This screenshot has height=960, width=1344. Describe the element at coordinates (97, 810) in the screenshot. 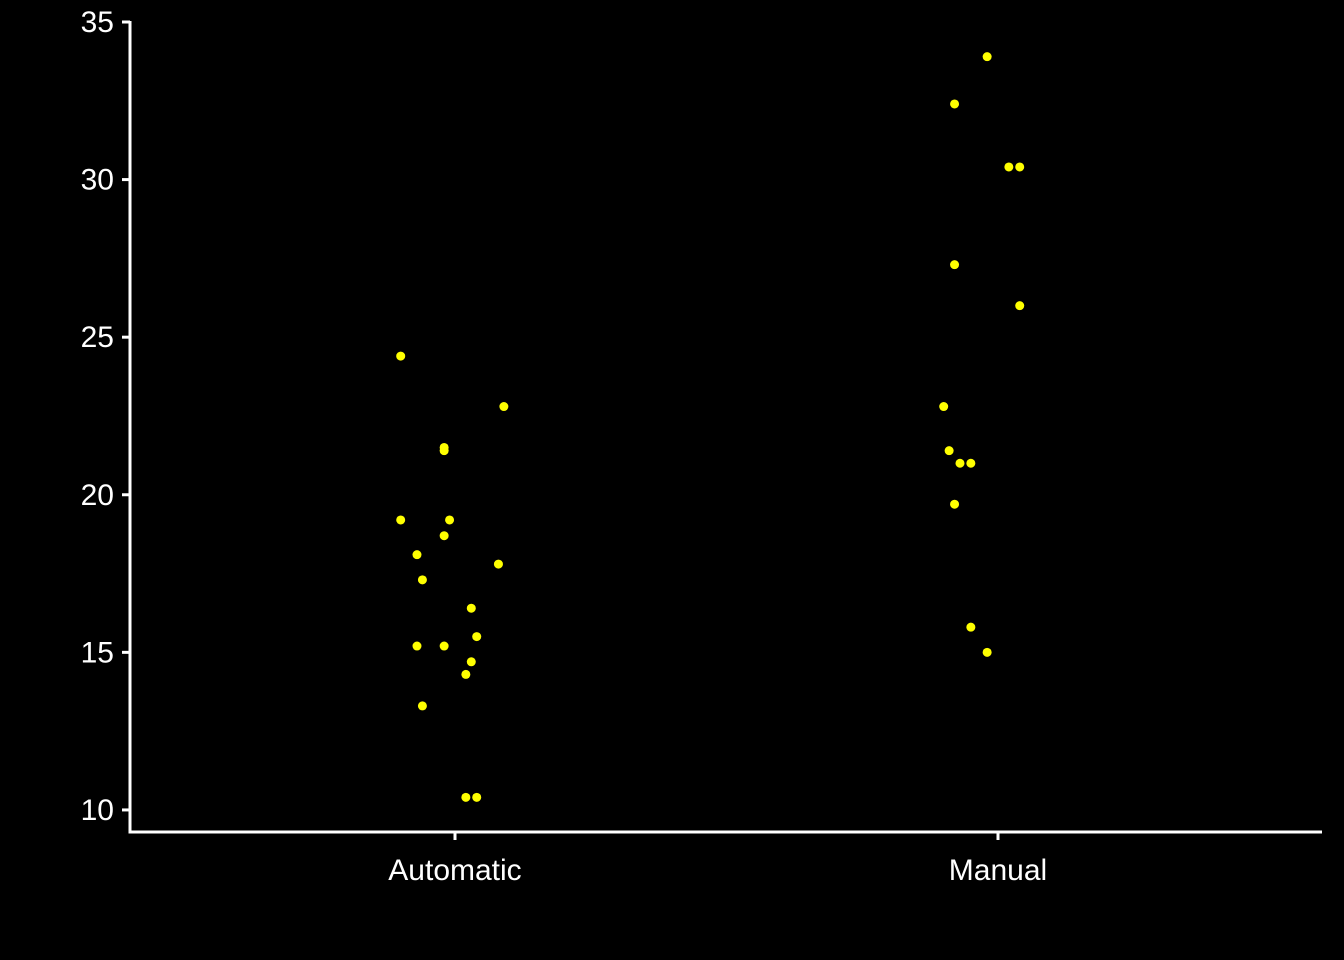

I see `y-tick-label: 10` at that location.